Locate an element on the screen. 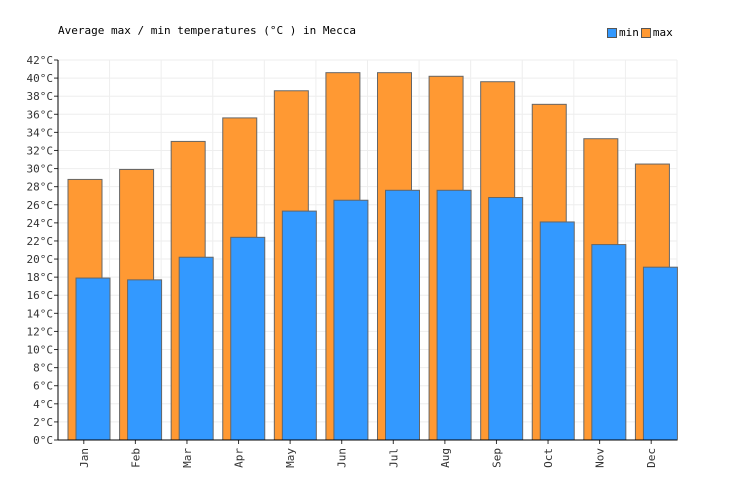  bar-min-dec is located at coordinates (660, 353).